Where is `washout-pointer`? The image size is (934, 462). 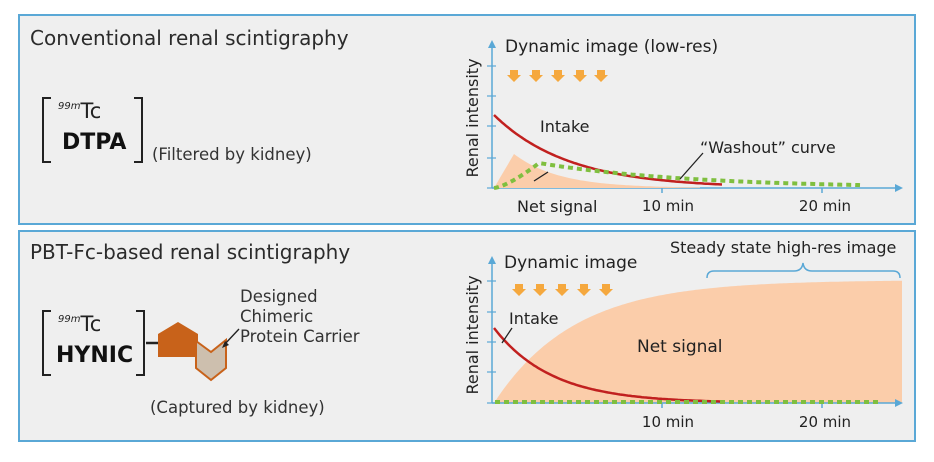
washout-pointer is located at coordinates (691, 166).